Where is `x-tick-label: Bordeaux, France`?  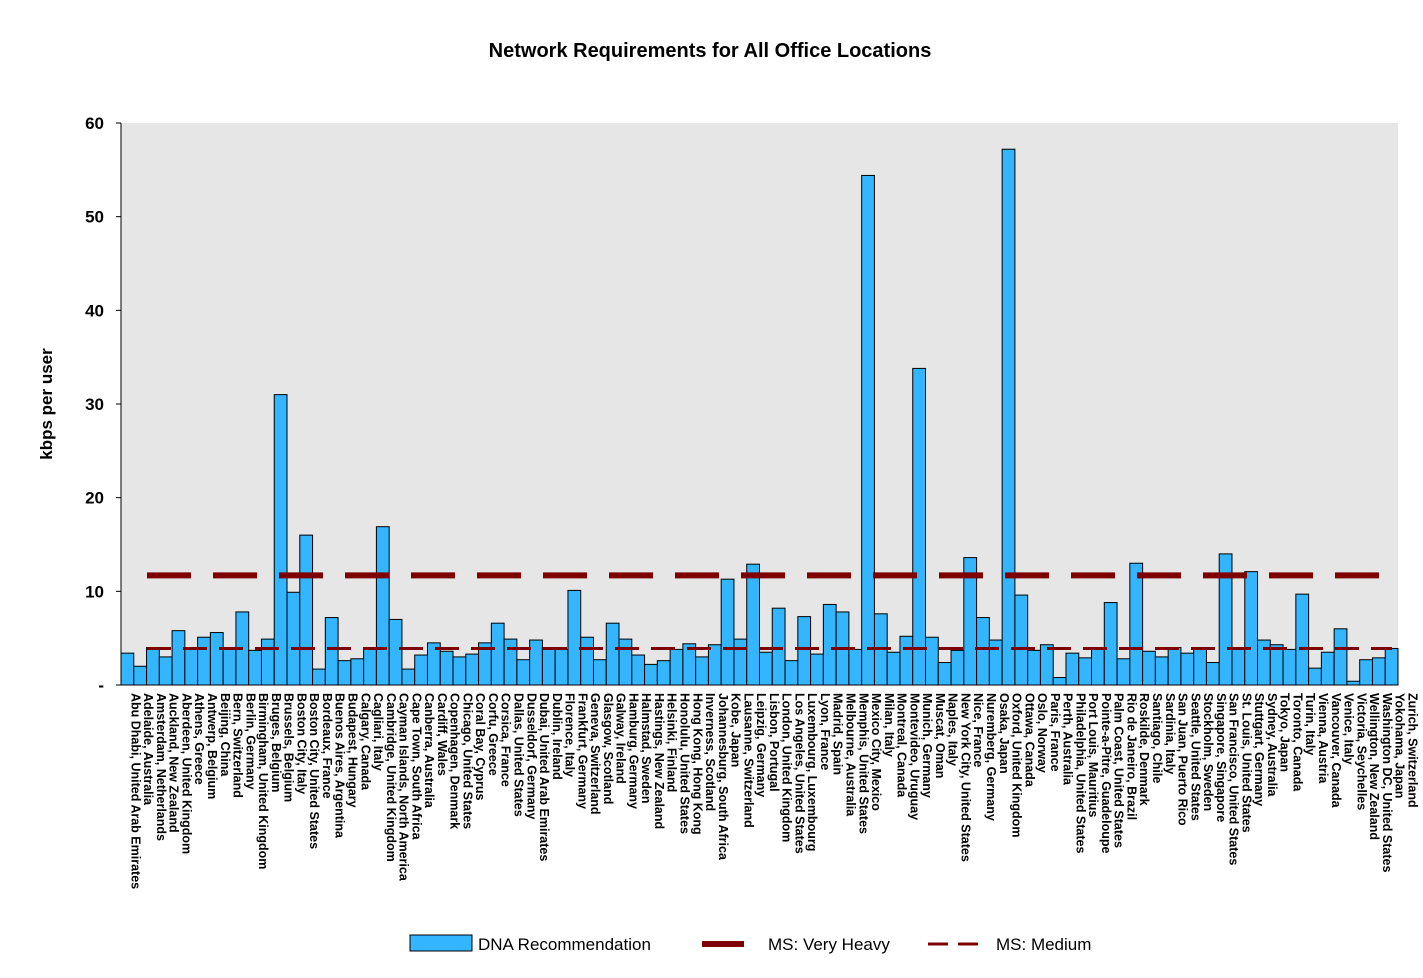 x-tick-label: Bordeaux, France is located at coordinates (327, 746).